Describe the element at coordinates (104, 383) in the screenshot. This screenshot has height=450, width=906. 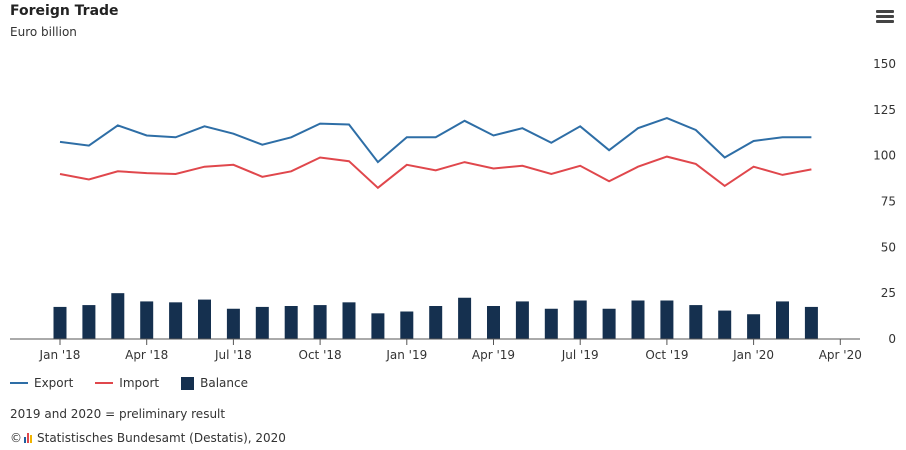
I see `import-swatch` at that location.